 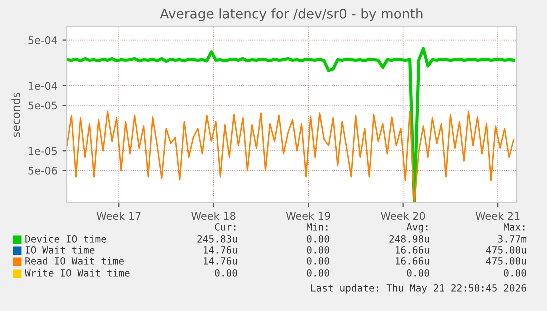 I want to click on y-tick-label: 5e-06, so click(x=43, y=170).